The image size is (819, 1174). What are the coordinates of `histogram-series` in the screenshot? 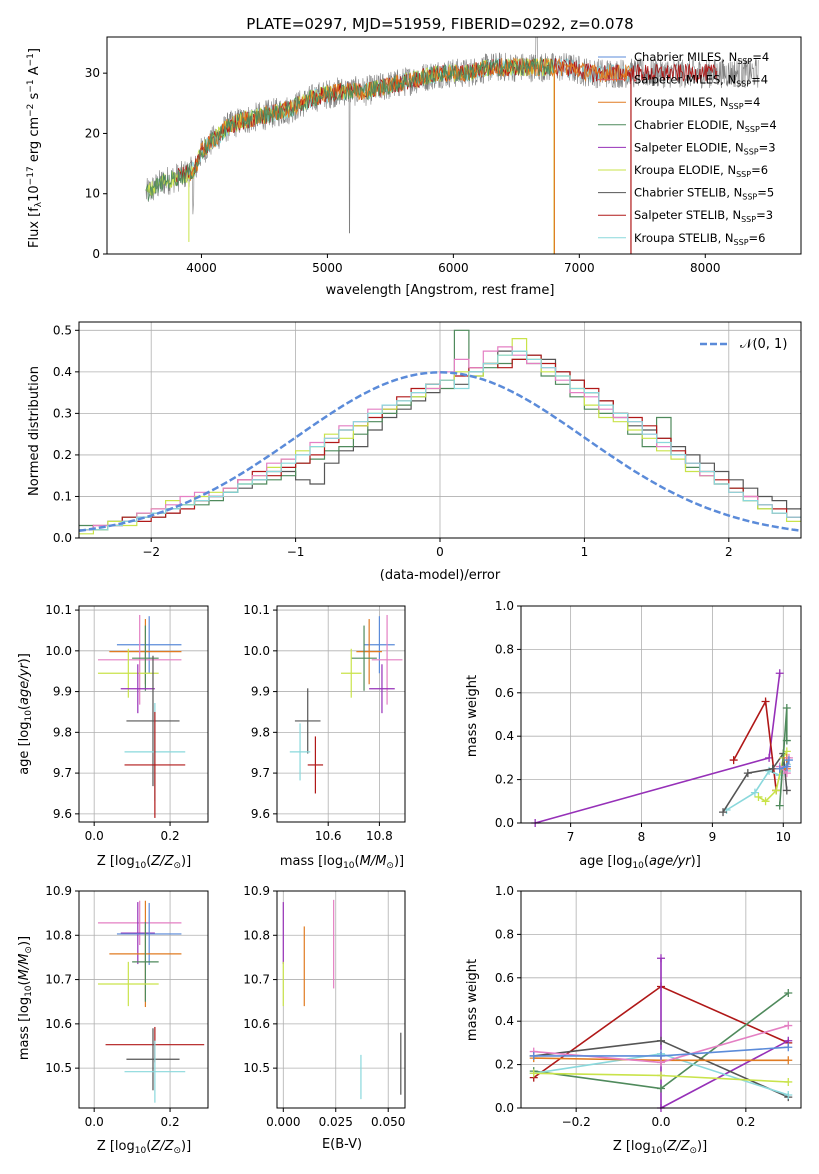 It's located at (440, 440).